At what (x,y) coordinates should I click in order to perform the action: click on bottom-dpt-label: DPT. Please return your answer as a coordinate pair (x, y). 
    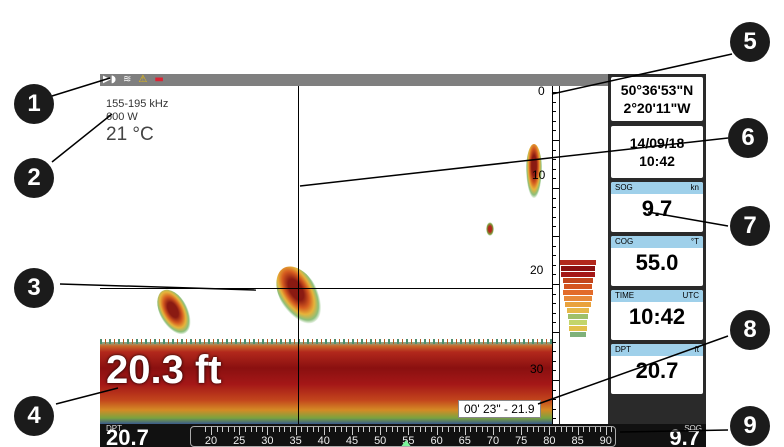
    Looking at the image, I should click on (114, 428).